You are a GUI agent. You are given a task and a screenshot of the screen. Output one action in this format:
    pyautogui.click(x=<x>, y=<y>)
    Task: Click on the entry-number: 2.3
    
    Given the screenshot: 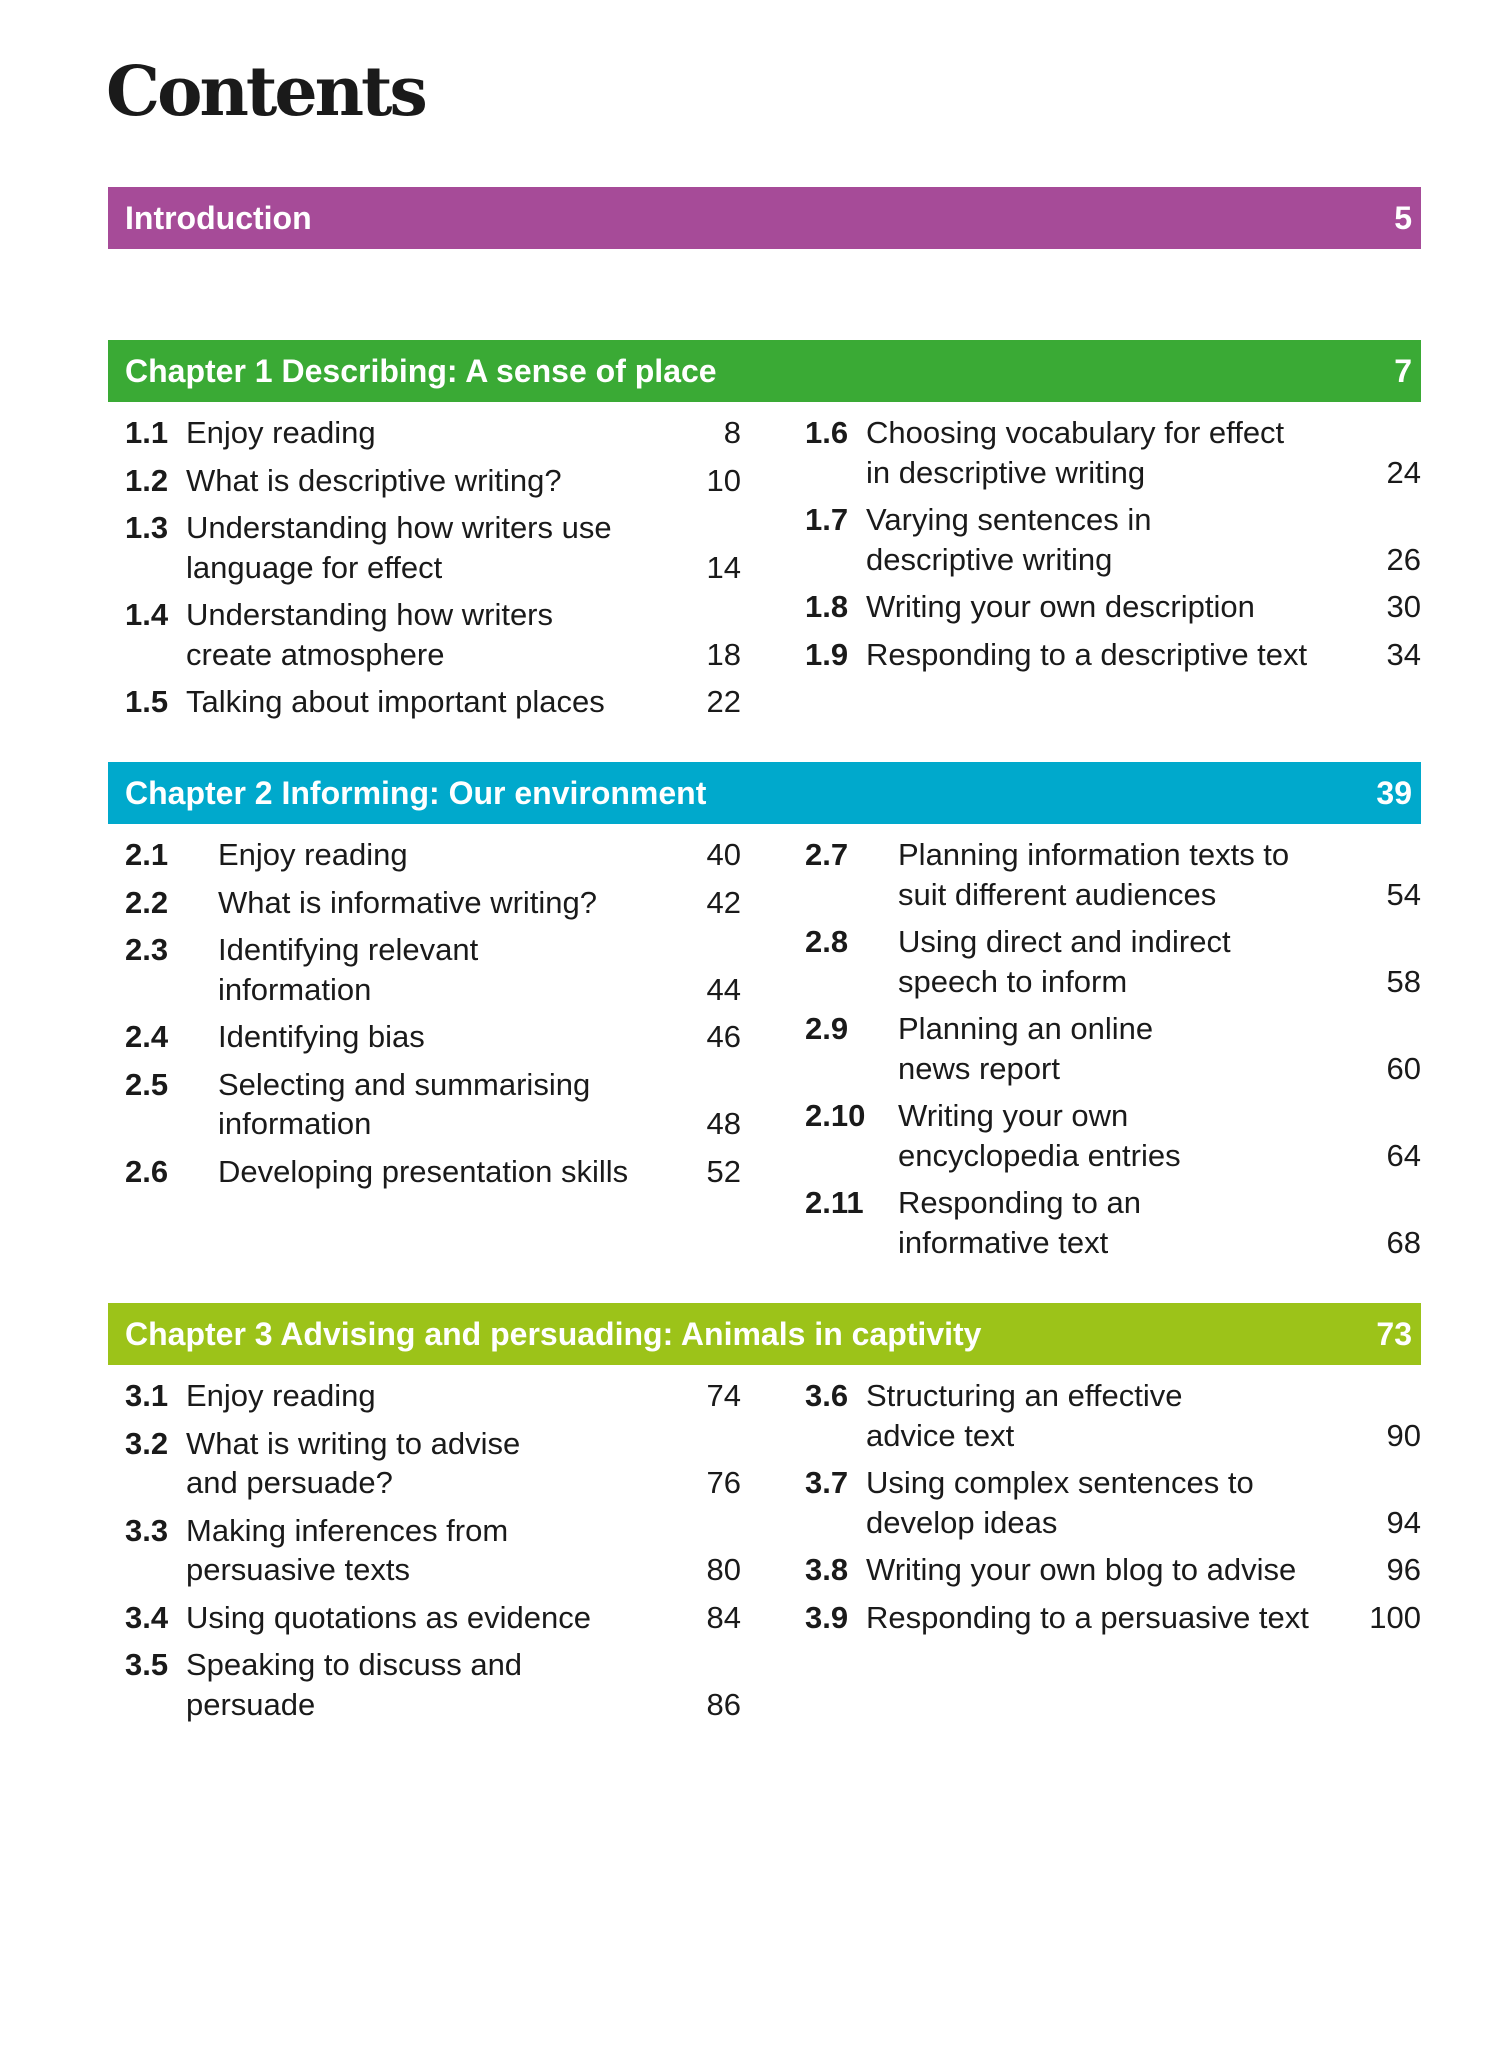 What is the action you would take?
    pyautogui.click(x=147, y=949)
    